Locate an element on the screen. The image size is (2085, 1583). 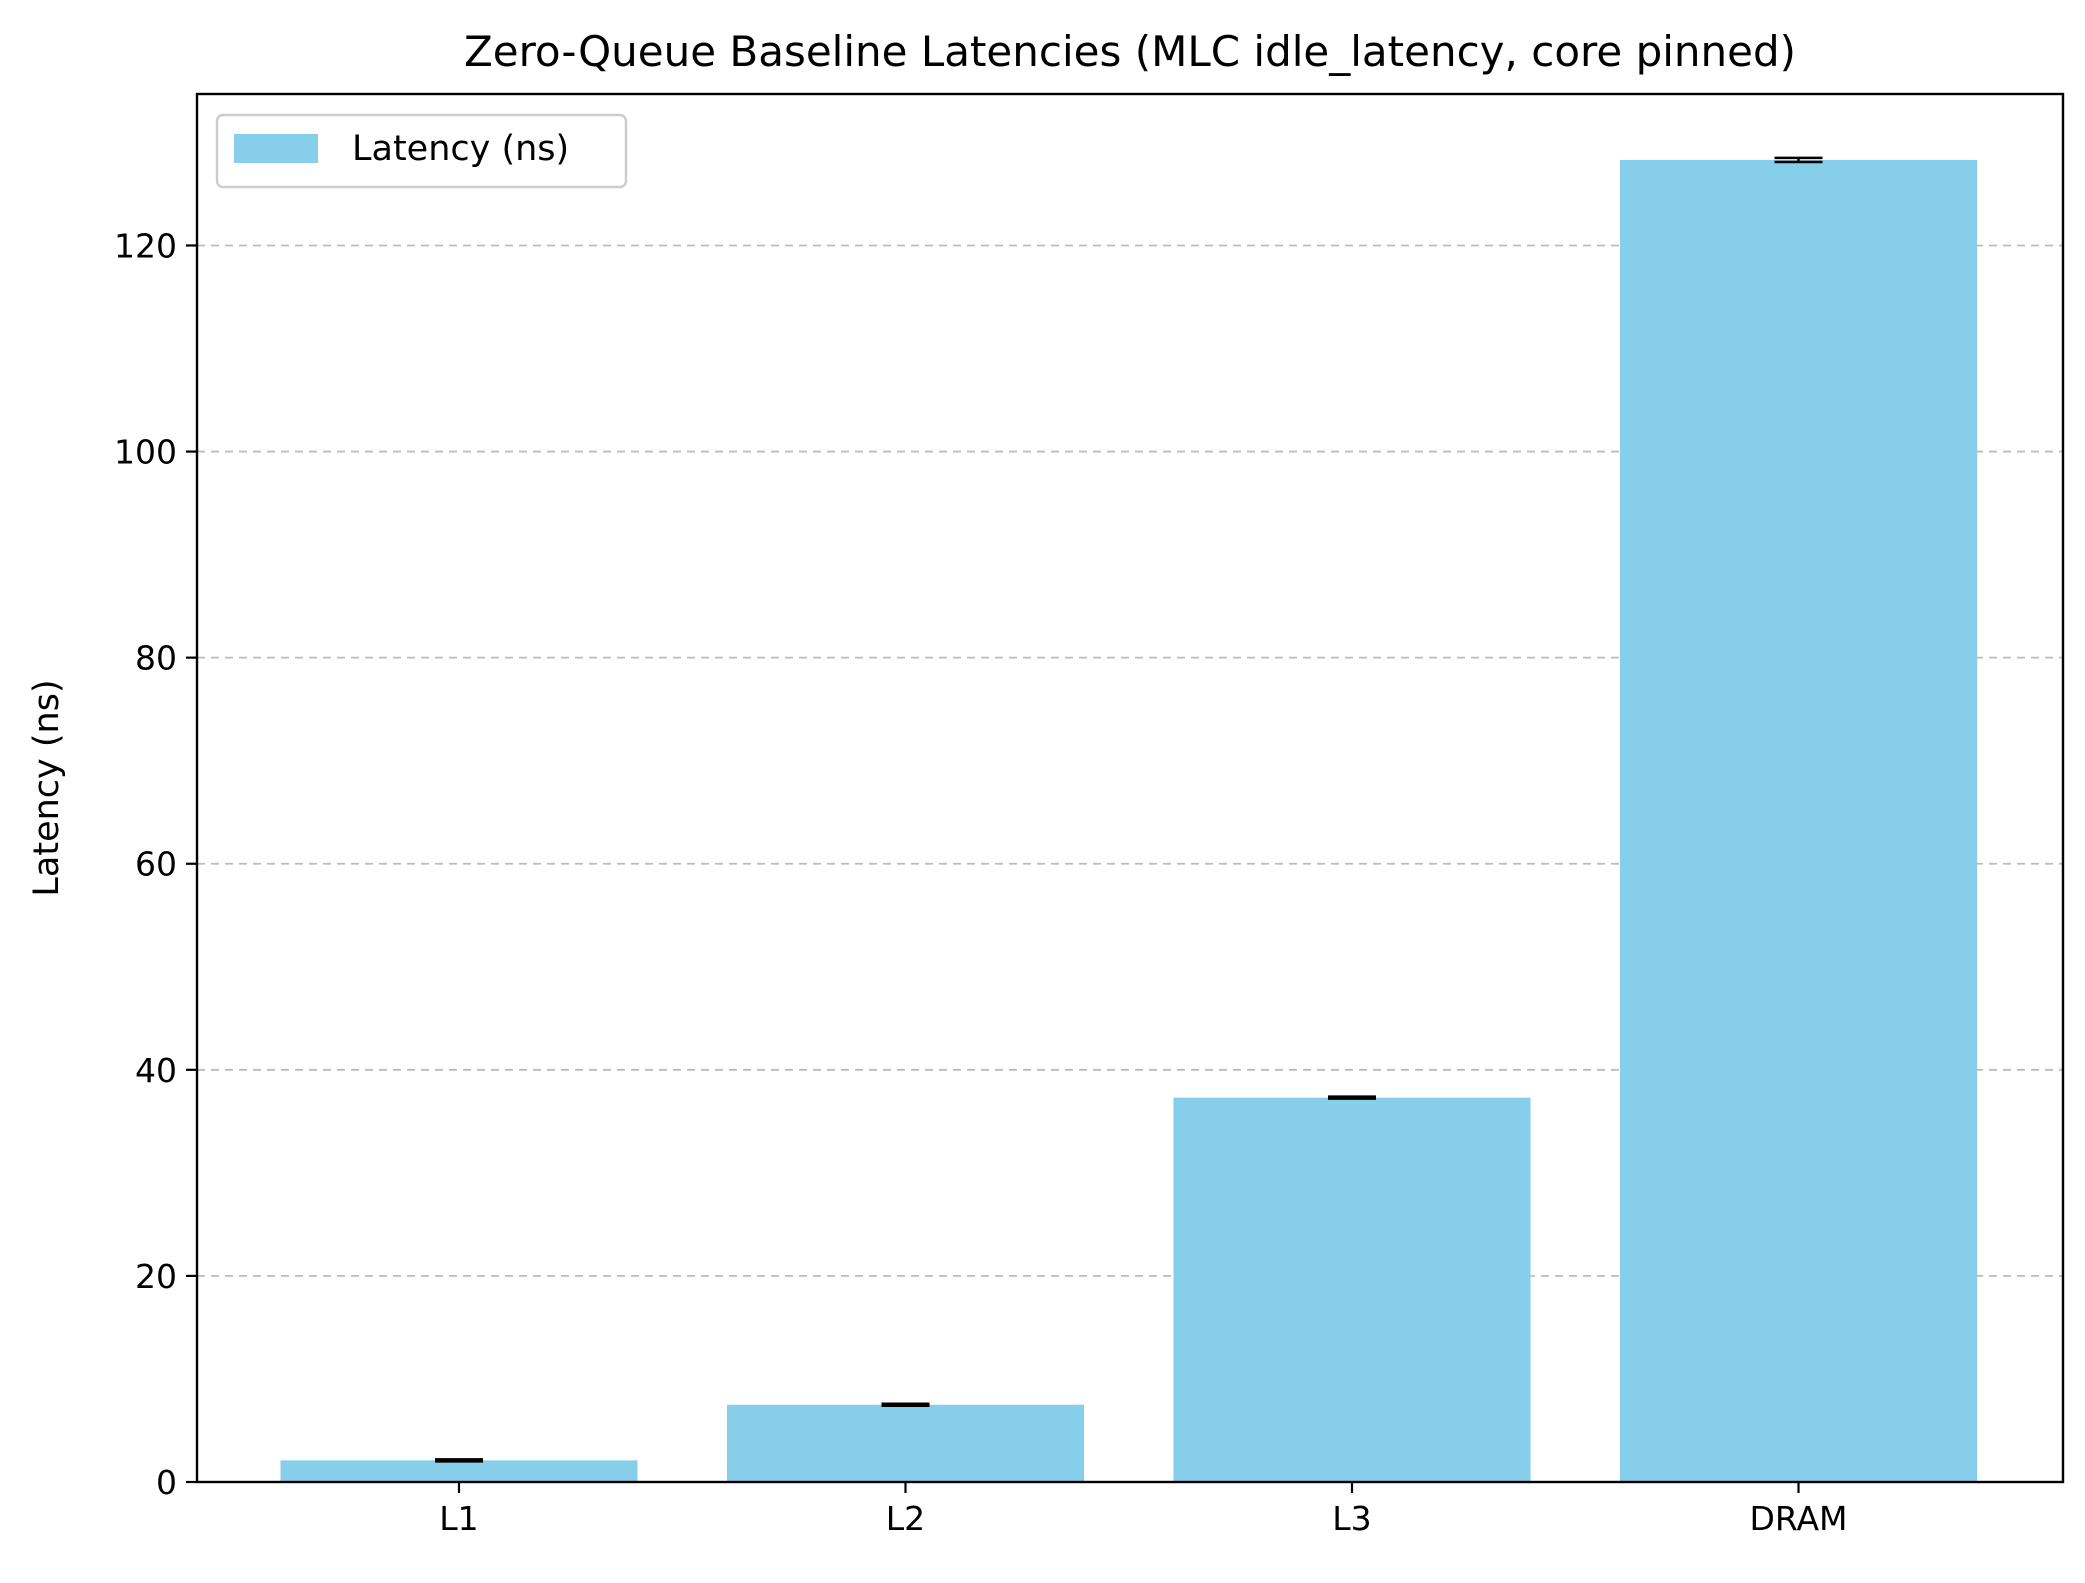
bar-dram is located at coordinates (1798, 821).